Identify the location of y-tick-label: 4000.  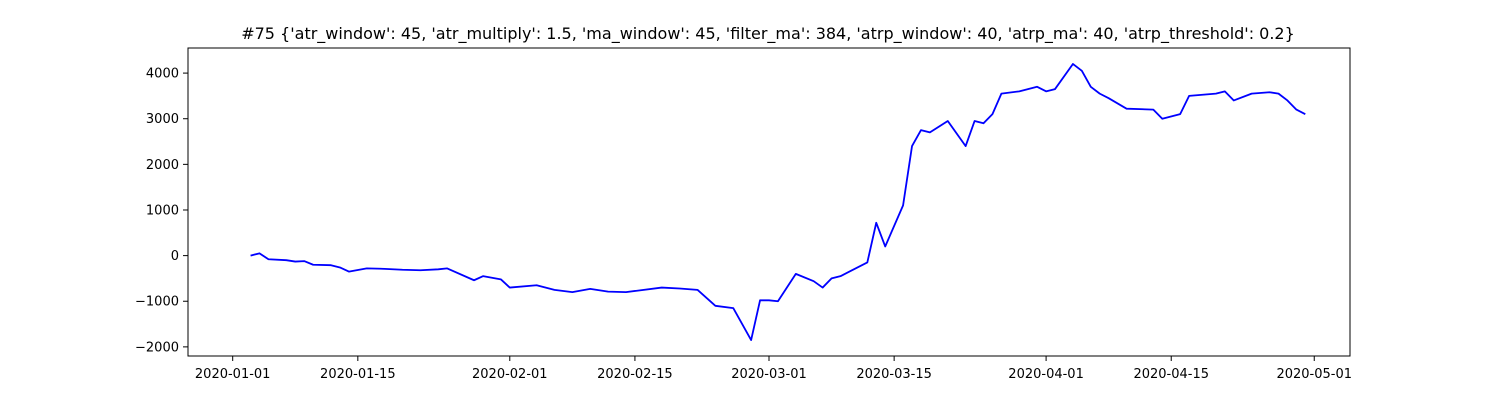
(162, 74).